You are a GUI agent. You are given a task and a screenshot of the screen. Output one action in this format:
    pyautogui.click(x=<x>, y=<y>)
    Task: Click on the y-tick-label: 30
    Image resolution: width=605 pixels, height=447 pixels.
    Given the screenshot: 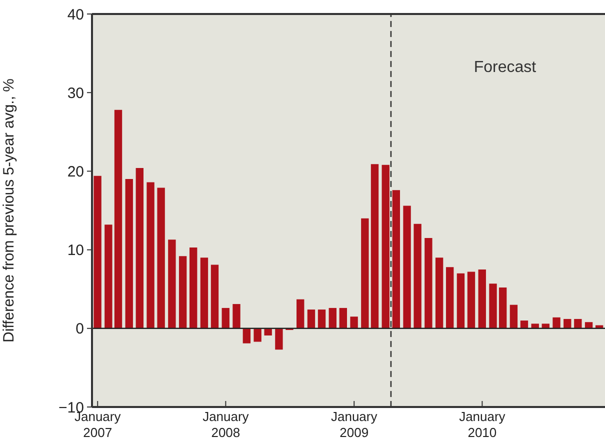 What is the action you would take?
    pyautogui.click(x=75, y=93)
    